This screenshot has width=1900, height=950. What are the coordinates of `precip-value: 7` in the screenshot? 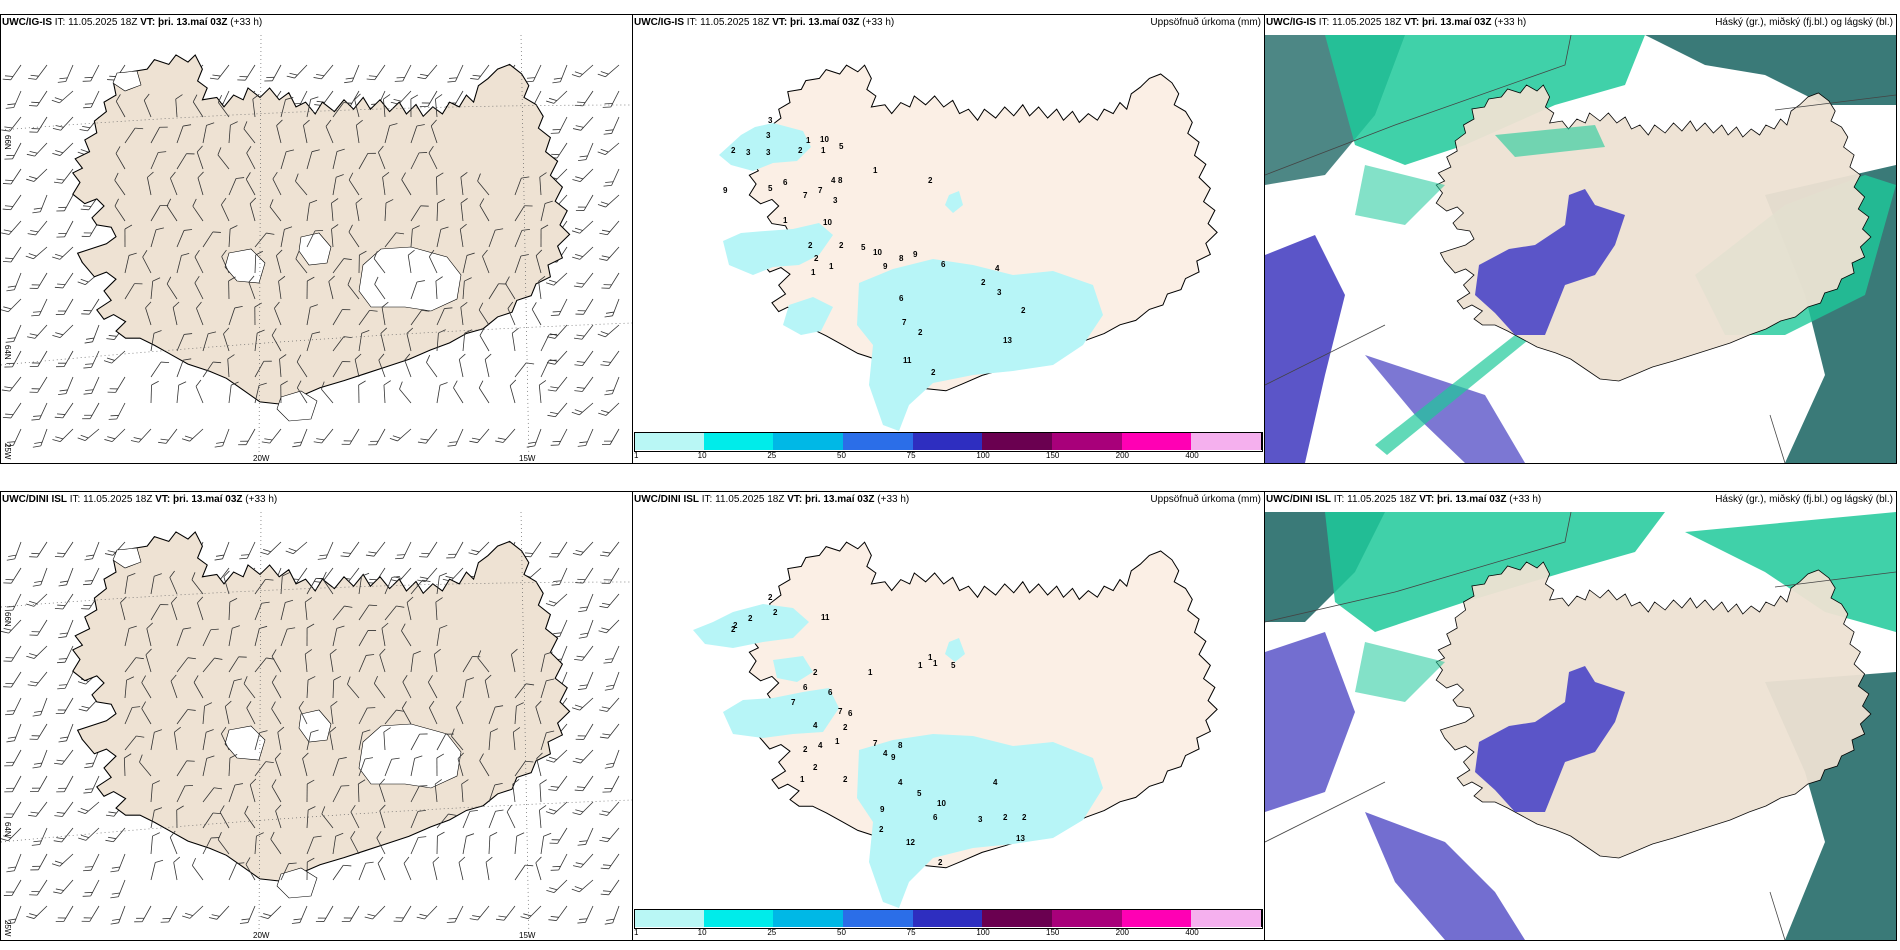 It's located at (805, 195).